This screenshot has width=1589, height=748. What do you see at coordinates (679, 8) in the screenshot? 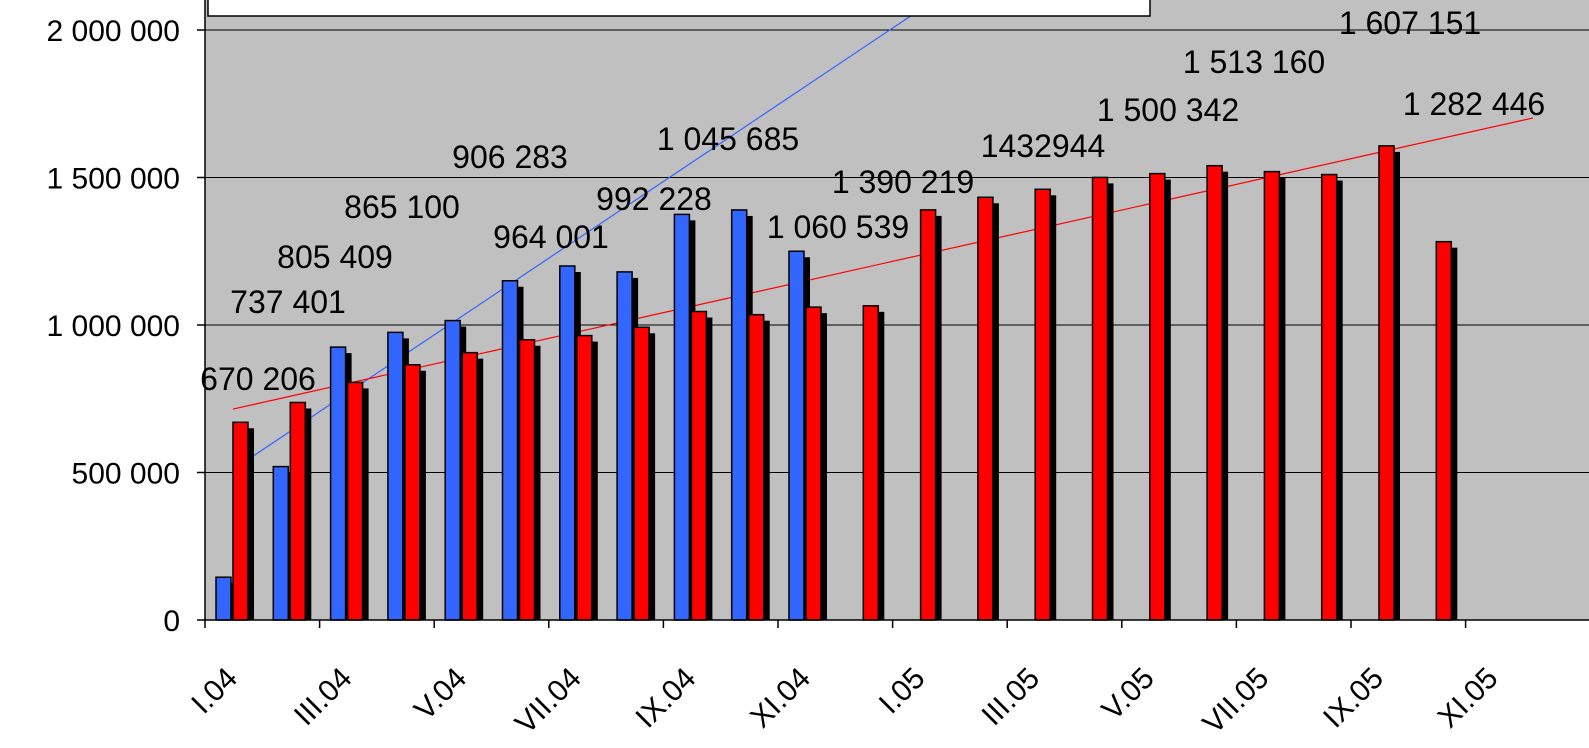
I see `legend-box` at bounding box center [679, 8].